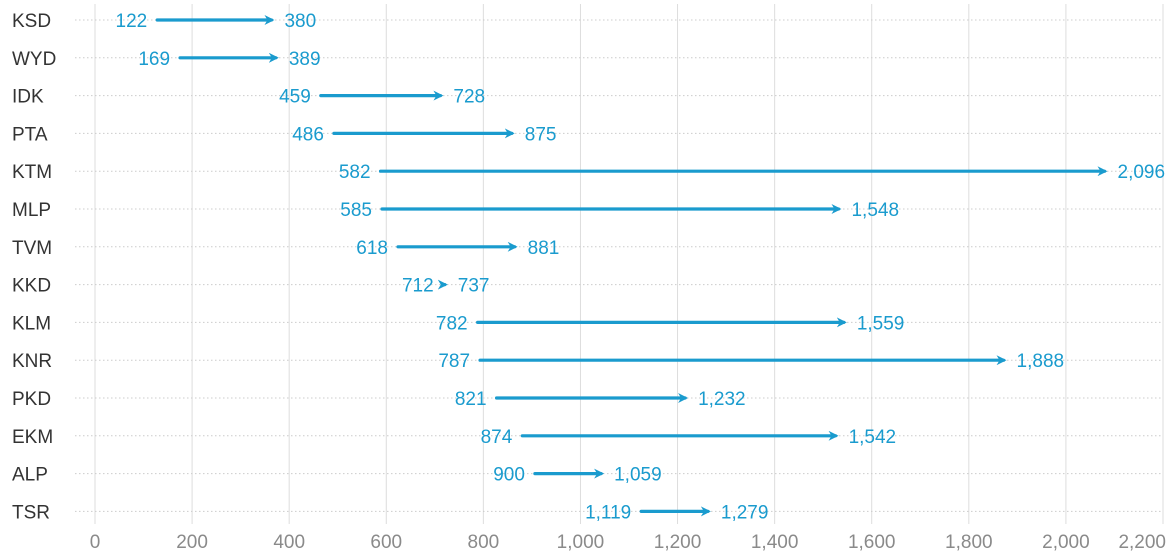 Image resolution: width=1168 pixels, height=552 pixels. Describe the element at coordinates (469, 97) in the screenshot. I see `end-value-label: 728` at that location.